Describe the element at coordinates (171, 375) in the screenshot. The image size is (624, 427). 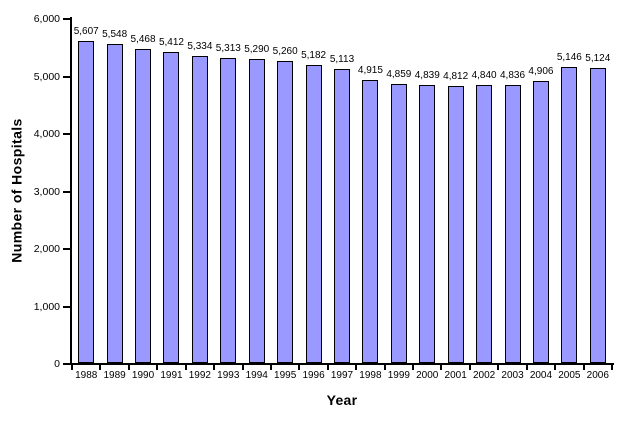
I see `x-category-label: 1991` at that location.